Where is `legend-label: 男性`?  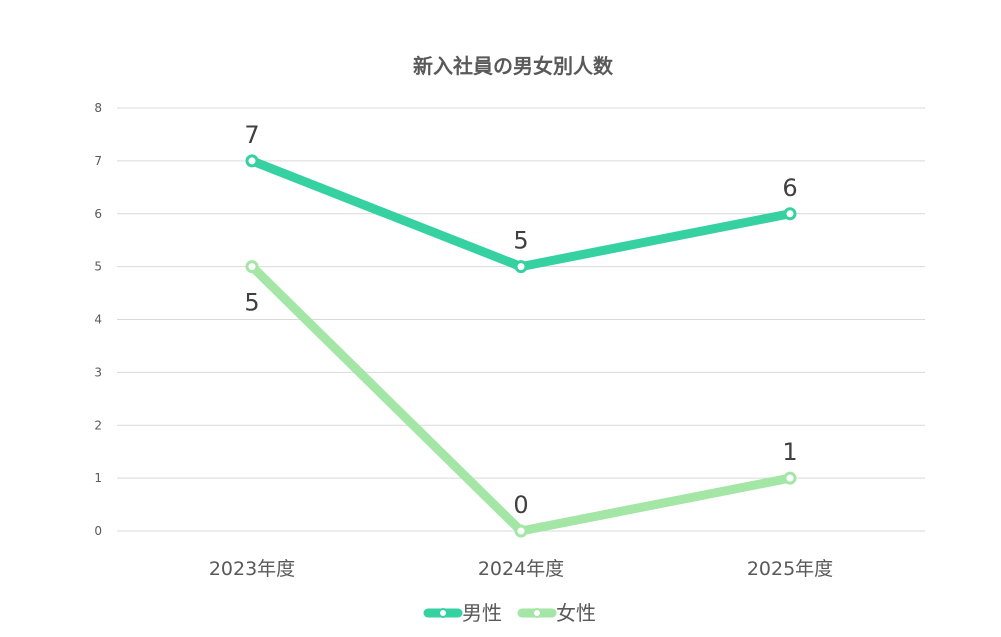 legend-label: 男性 is located at coordinates (482, 613).